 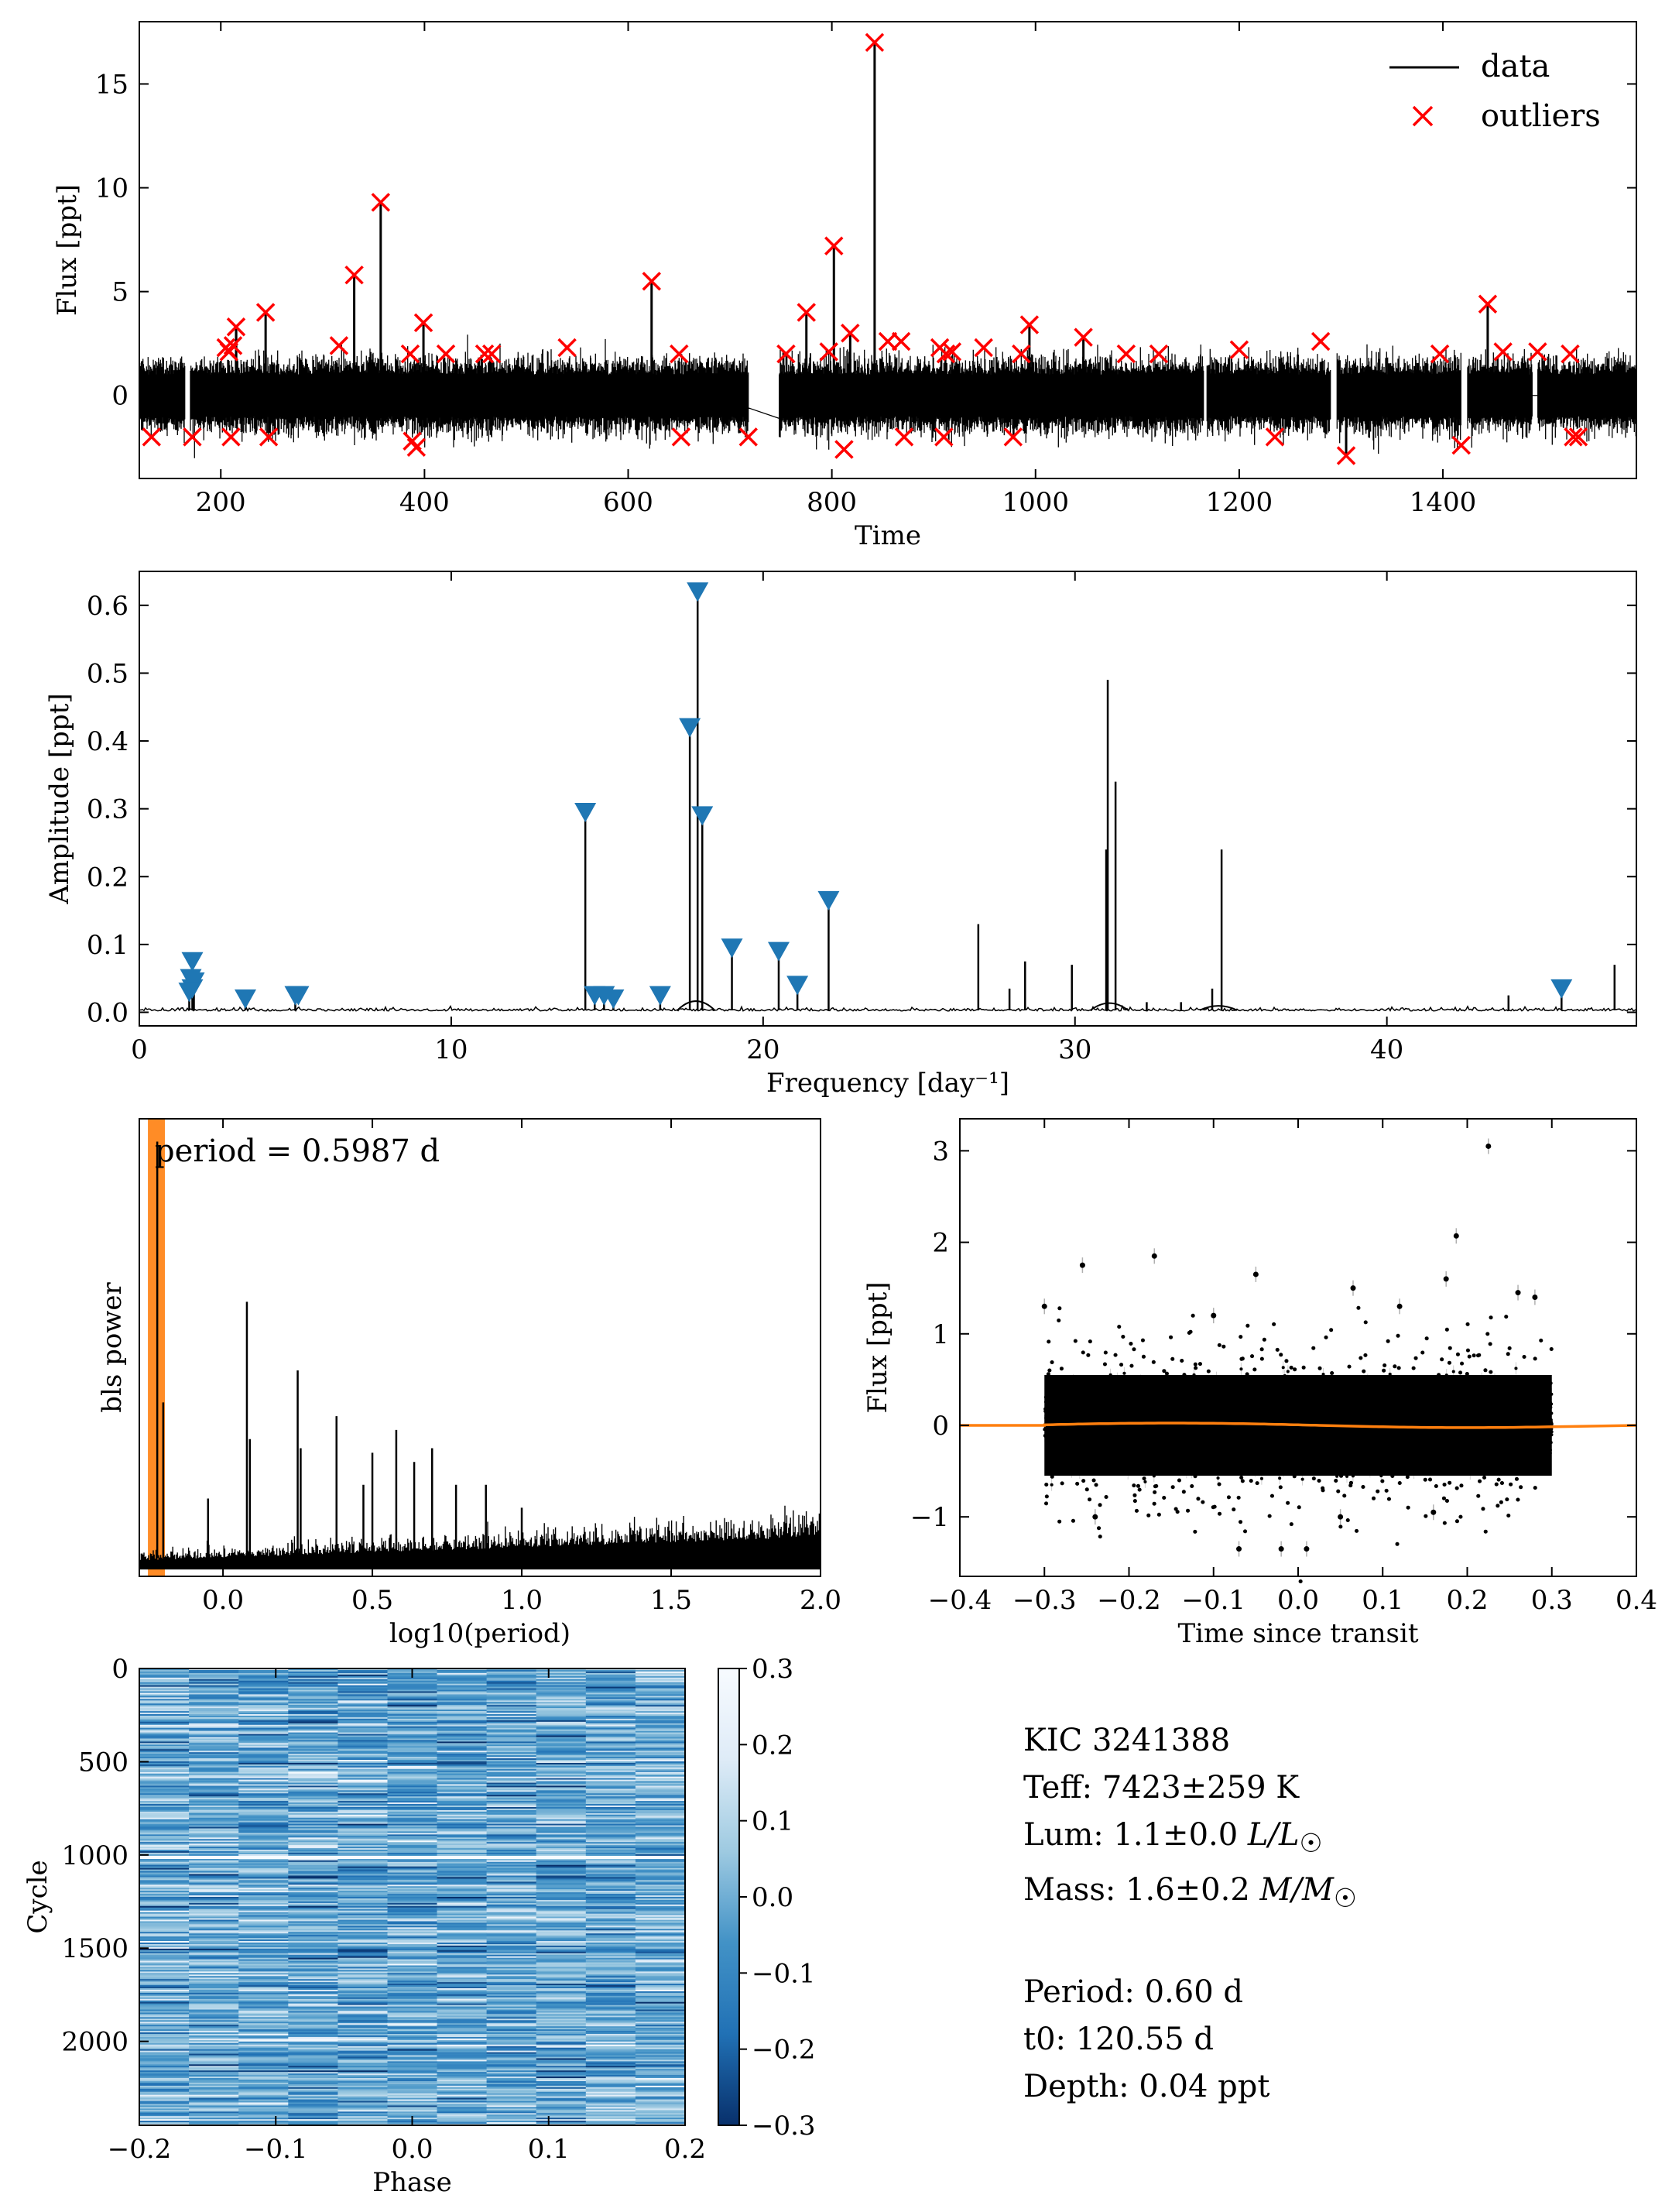 I want to click on x-tick-label: 200, so click(x=221, y=503).